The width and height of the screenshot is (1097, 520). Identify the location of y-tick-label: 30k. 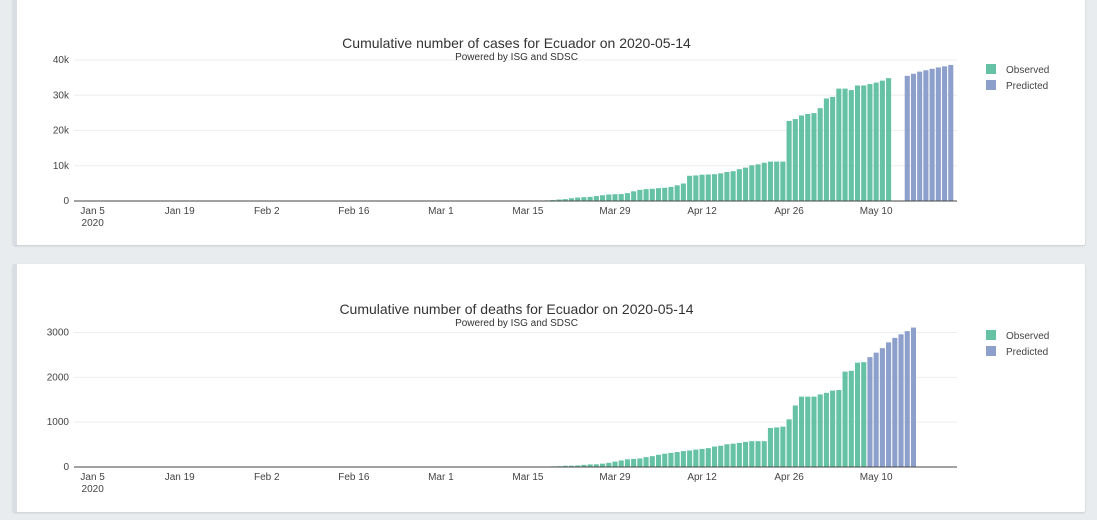
(61, 95).